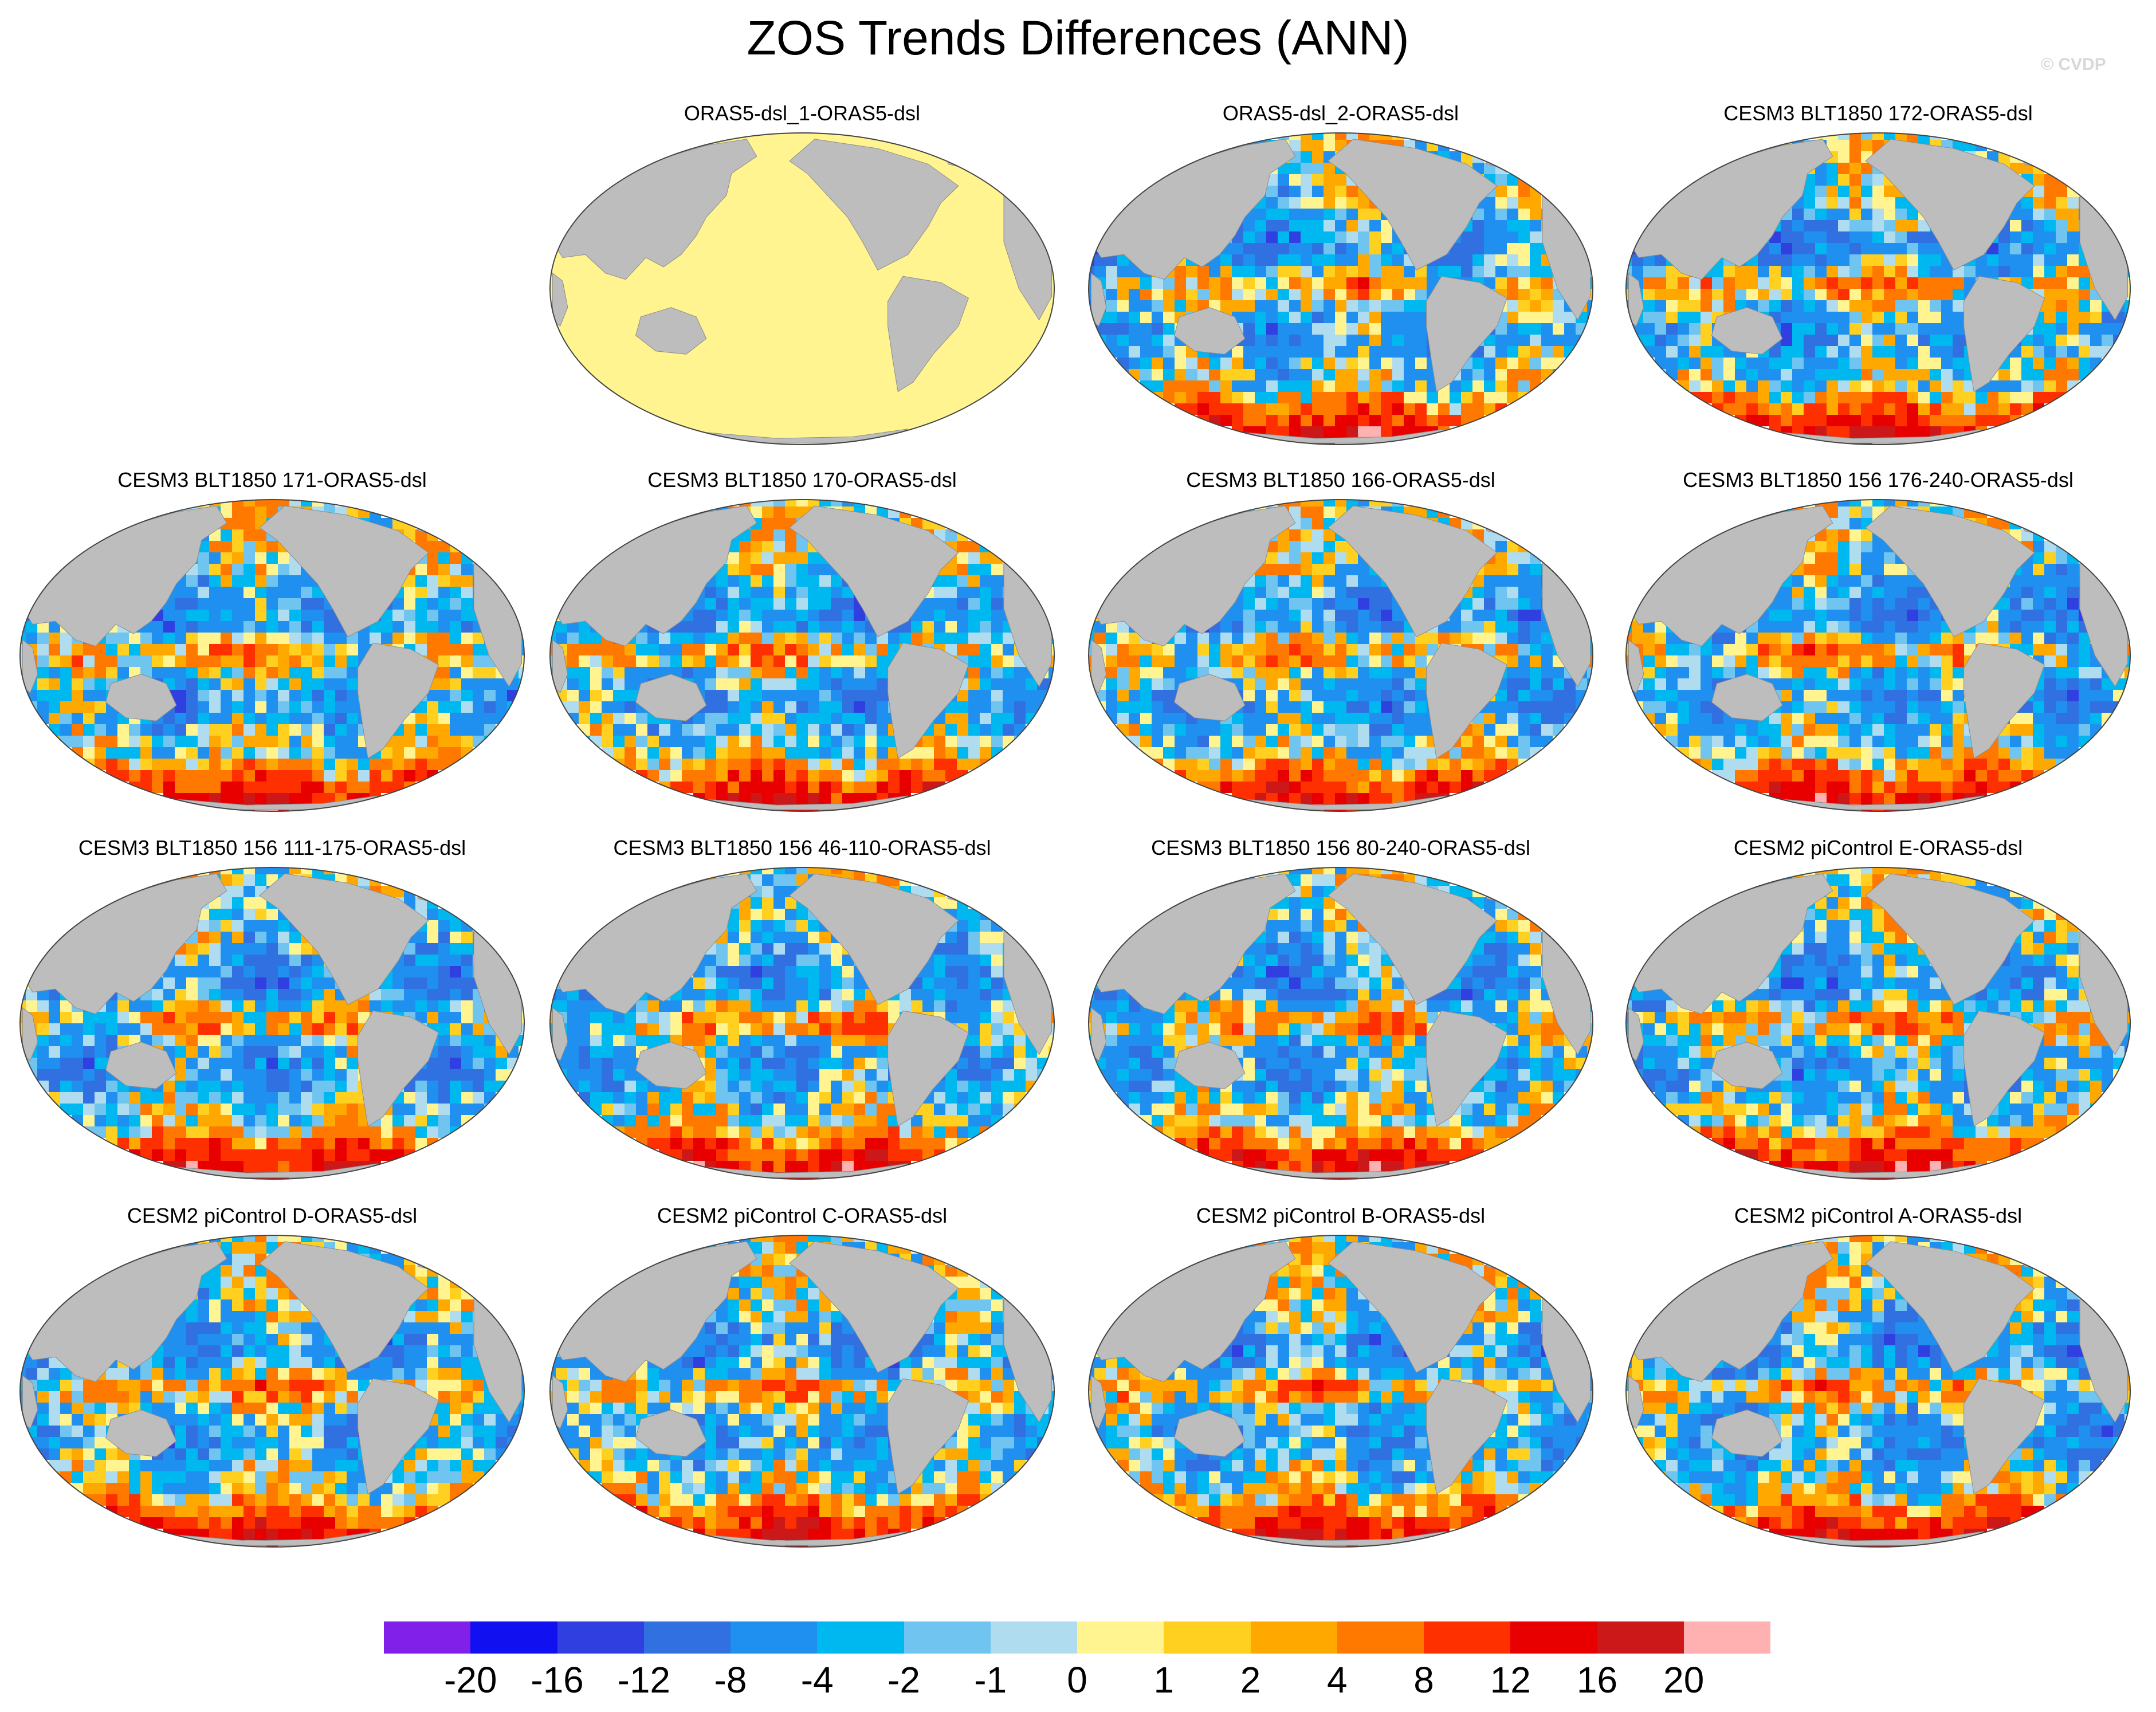 Image resolution: width=2156 pixels, height=1712 pixels. I want to click on colorbar-tick-label: 16, so click(1597, 1680).